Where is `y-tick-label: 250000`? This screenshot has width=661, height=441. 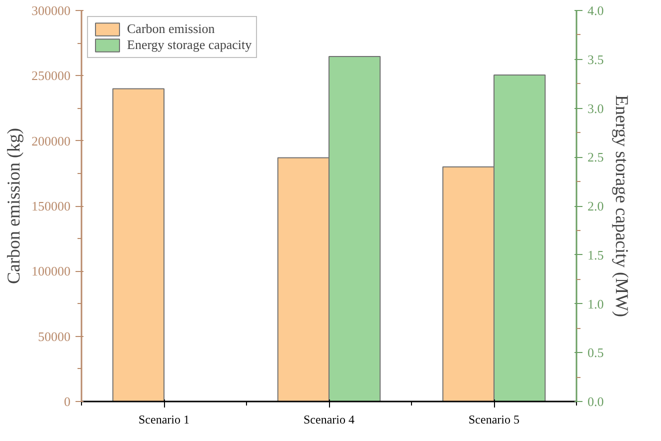
y-tick-label: 250000 is located at coordinates (51, 76).